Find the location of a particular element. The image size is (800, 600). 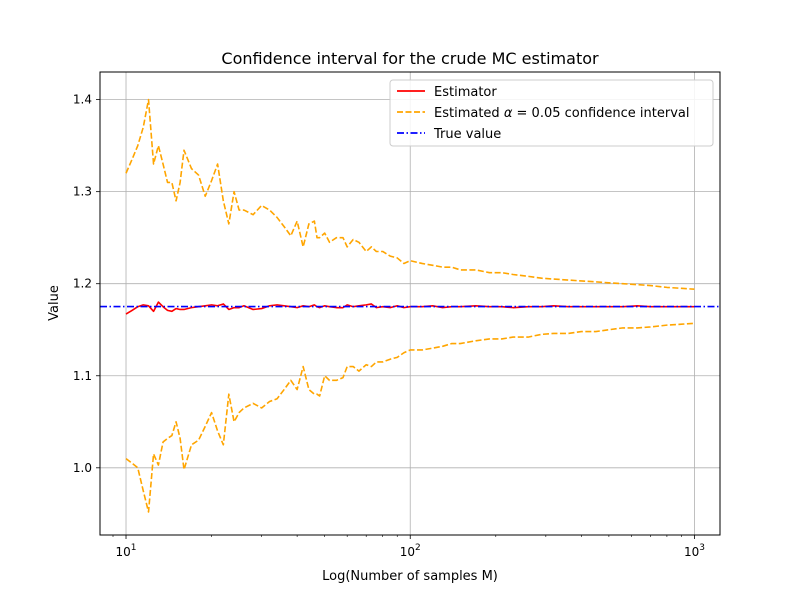

legend-true-value-label: True value is located at coordinates (467, 134).